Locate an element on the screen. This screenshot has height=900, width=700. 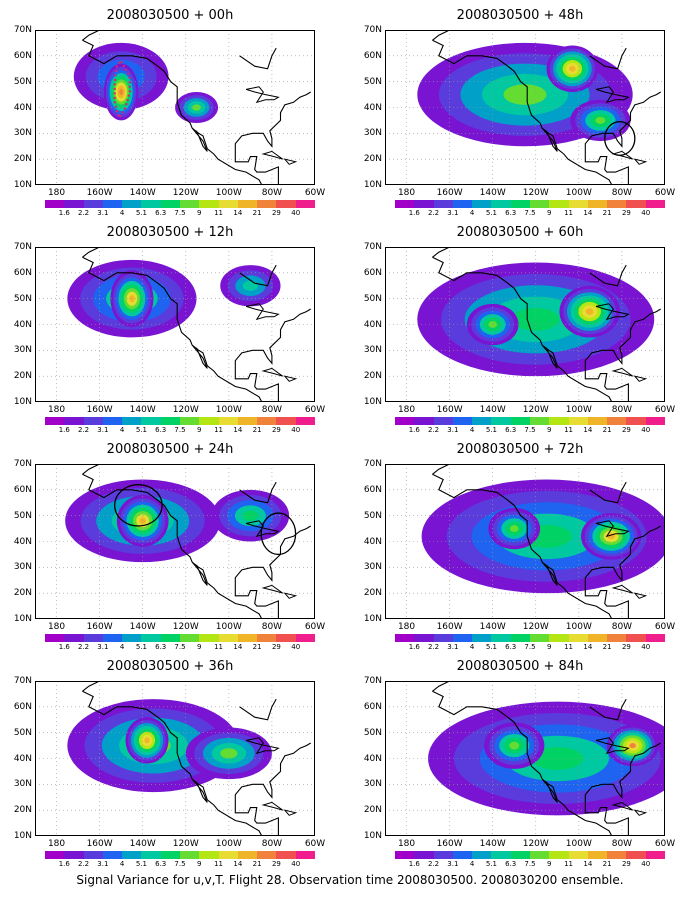
colorbar-label: 11 is located at coordinates (569, 647).